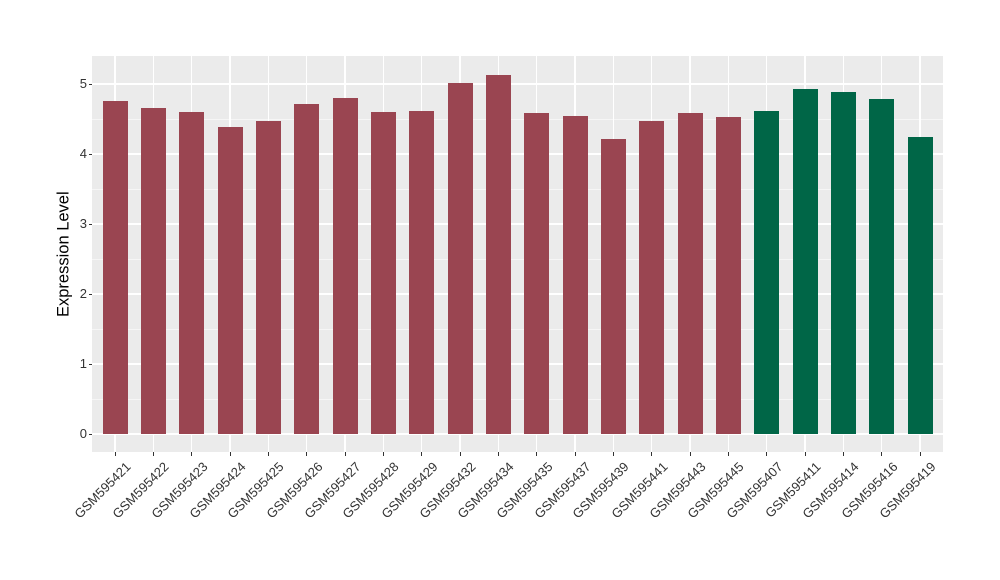 This screenshot has width=1000, height=580. I want to click on y-tick-label: 4, so click(83, 153).